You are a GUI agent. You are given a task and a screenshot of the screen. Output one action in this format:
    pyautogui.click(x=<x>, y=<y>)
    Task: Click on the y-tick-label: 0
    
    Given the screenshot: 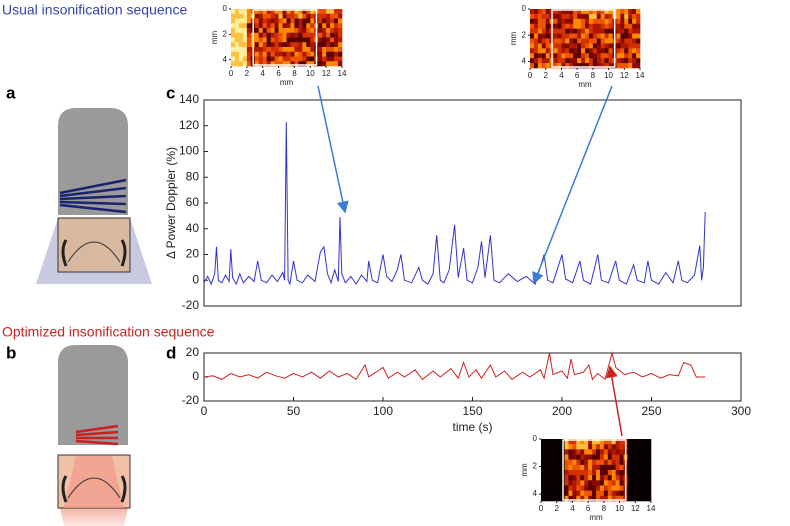 What is the action you would take?
    pyautogui.click(x=195, y=279)
    